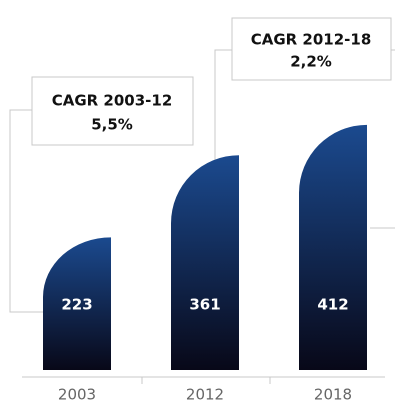  Describe the element at coordinates (77, 394) in the screenshot. I see `x-tick-label: 2003` at that location.